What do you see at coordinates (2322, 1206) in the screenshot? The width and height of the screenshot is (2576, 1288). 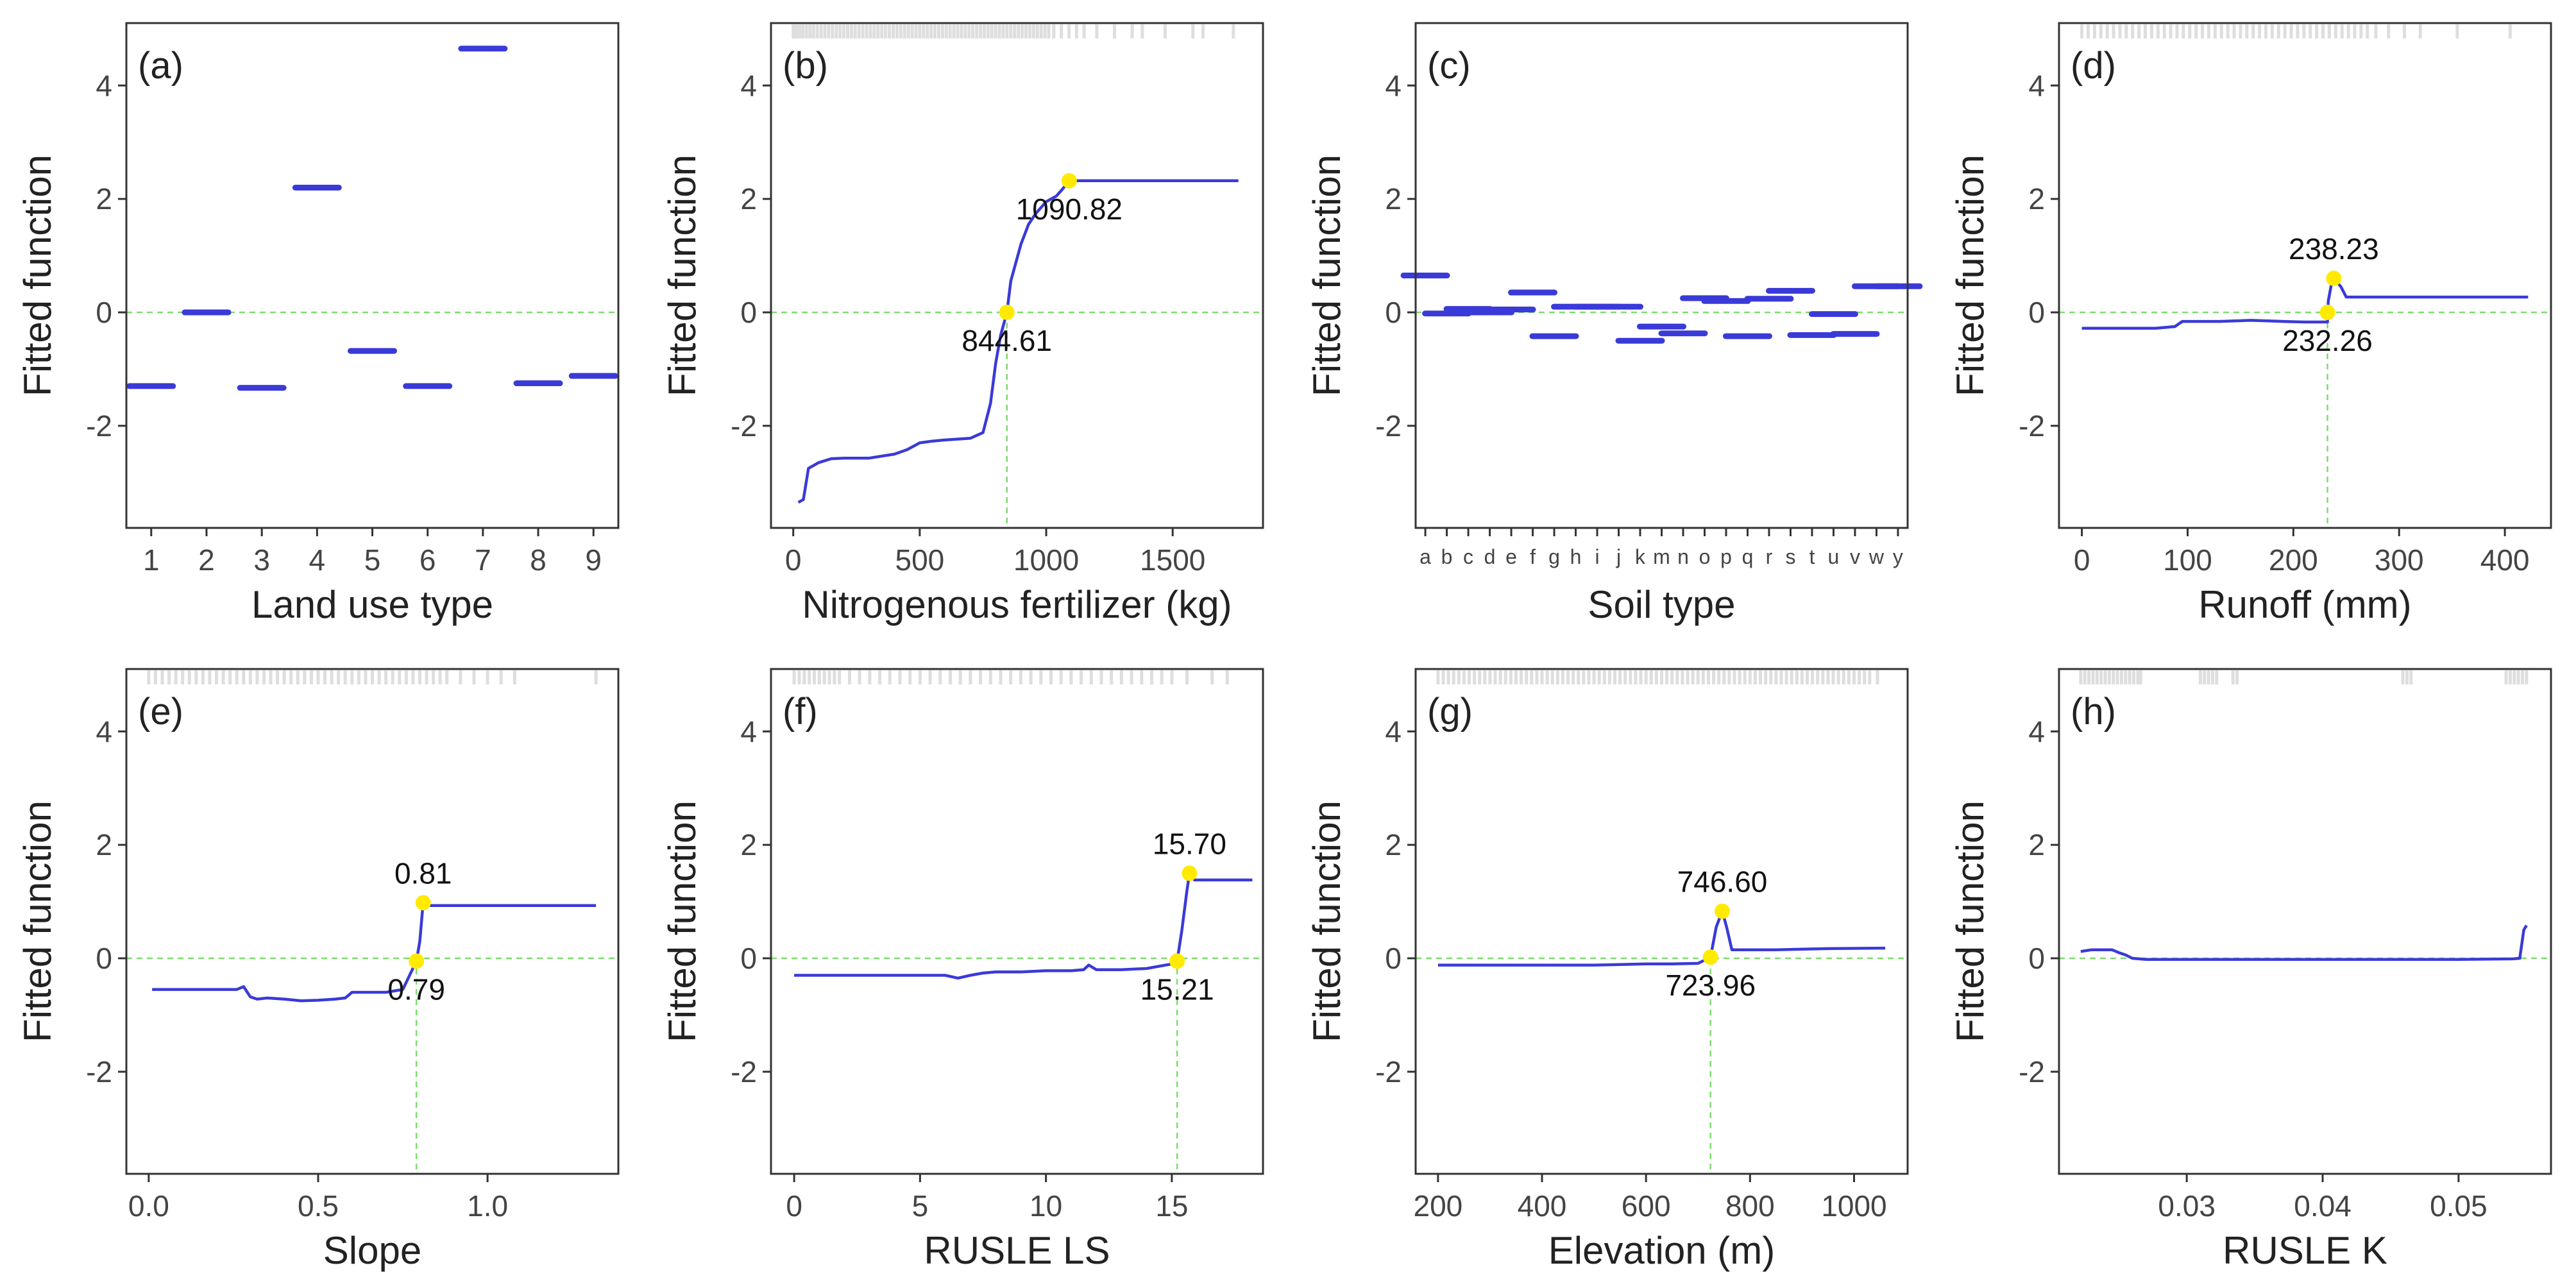 I see `x-tick-label: 0.04` at bounding box center [2322, 1206].